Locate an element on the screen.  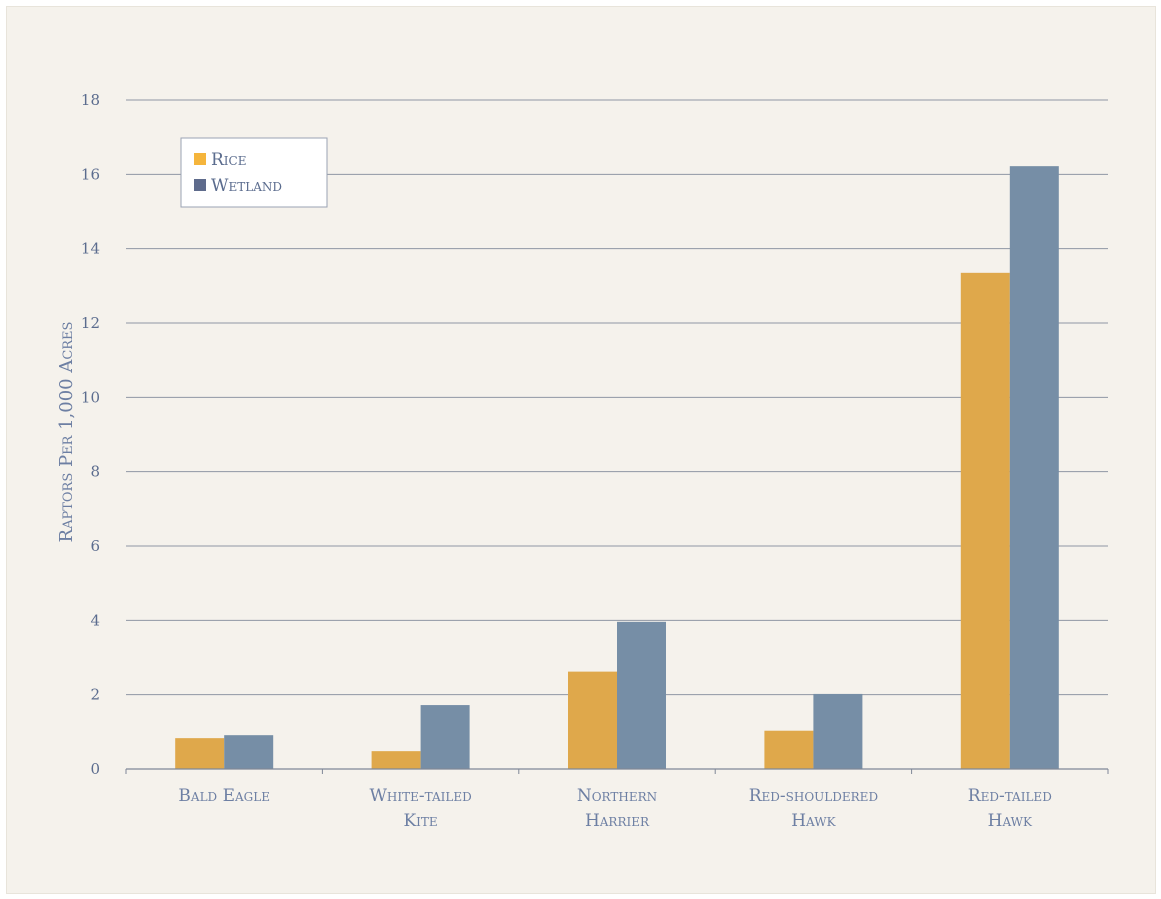
bar-wetland-northern-harrier is located at coordinates (641, 695).